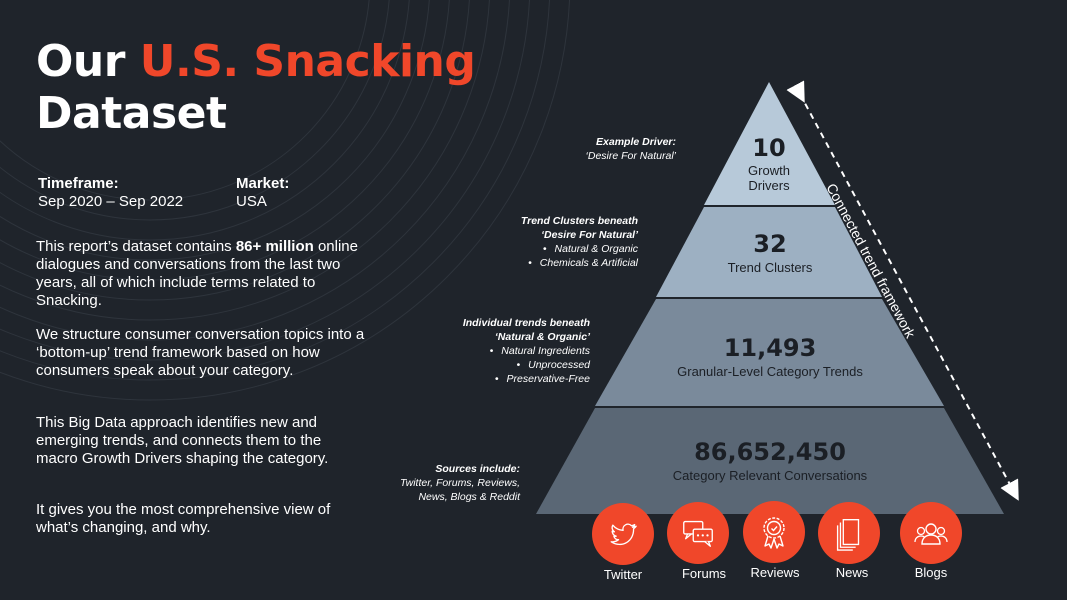 The image size is (1067, 600). I want to click on tier-growth-drivers: 10 Growth Drivers, so click(769, 164).